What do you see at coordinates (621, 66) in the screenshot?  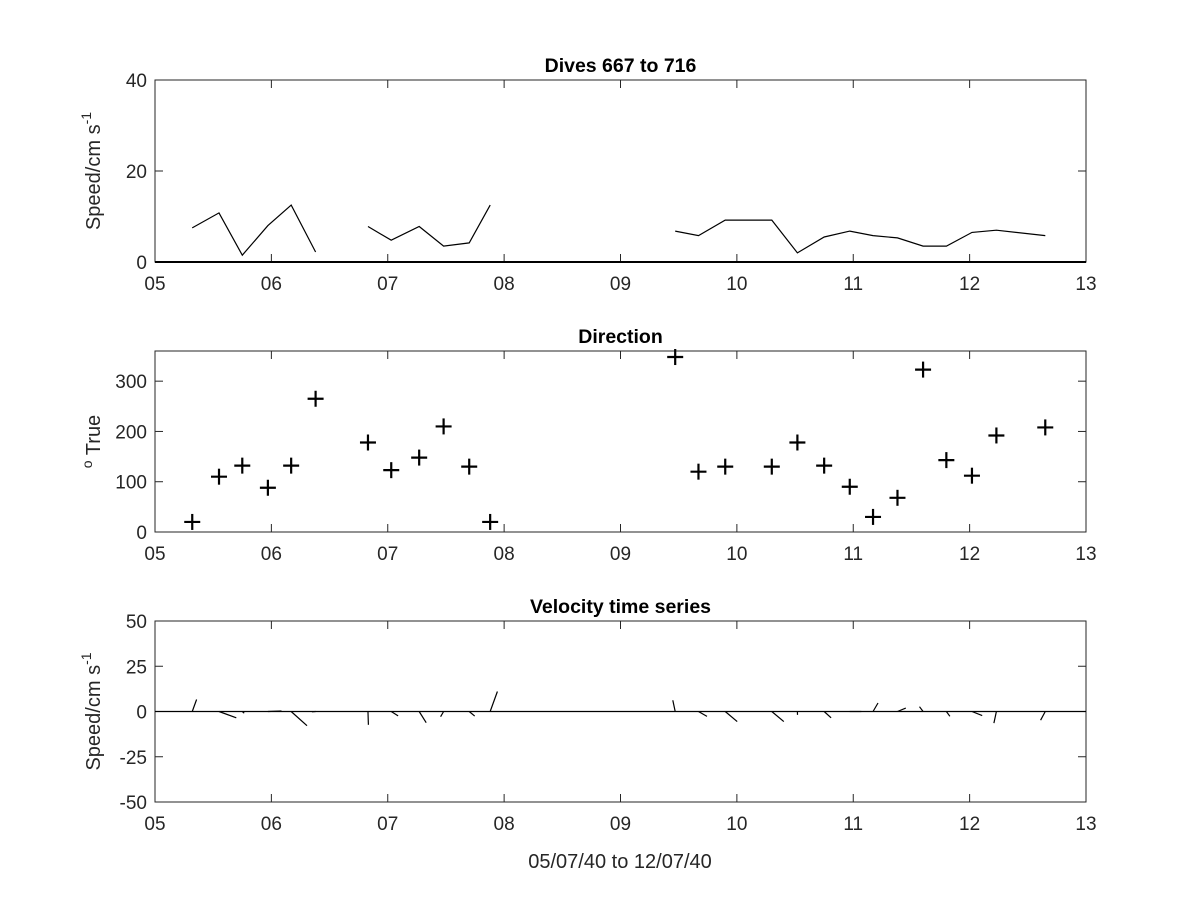 I see `panel-title: Dives 667 to 716` at bounding box center [621, 66].